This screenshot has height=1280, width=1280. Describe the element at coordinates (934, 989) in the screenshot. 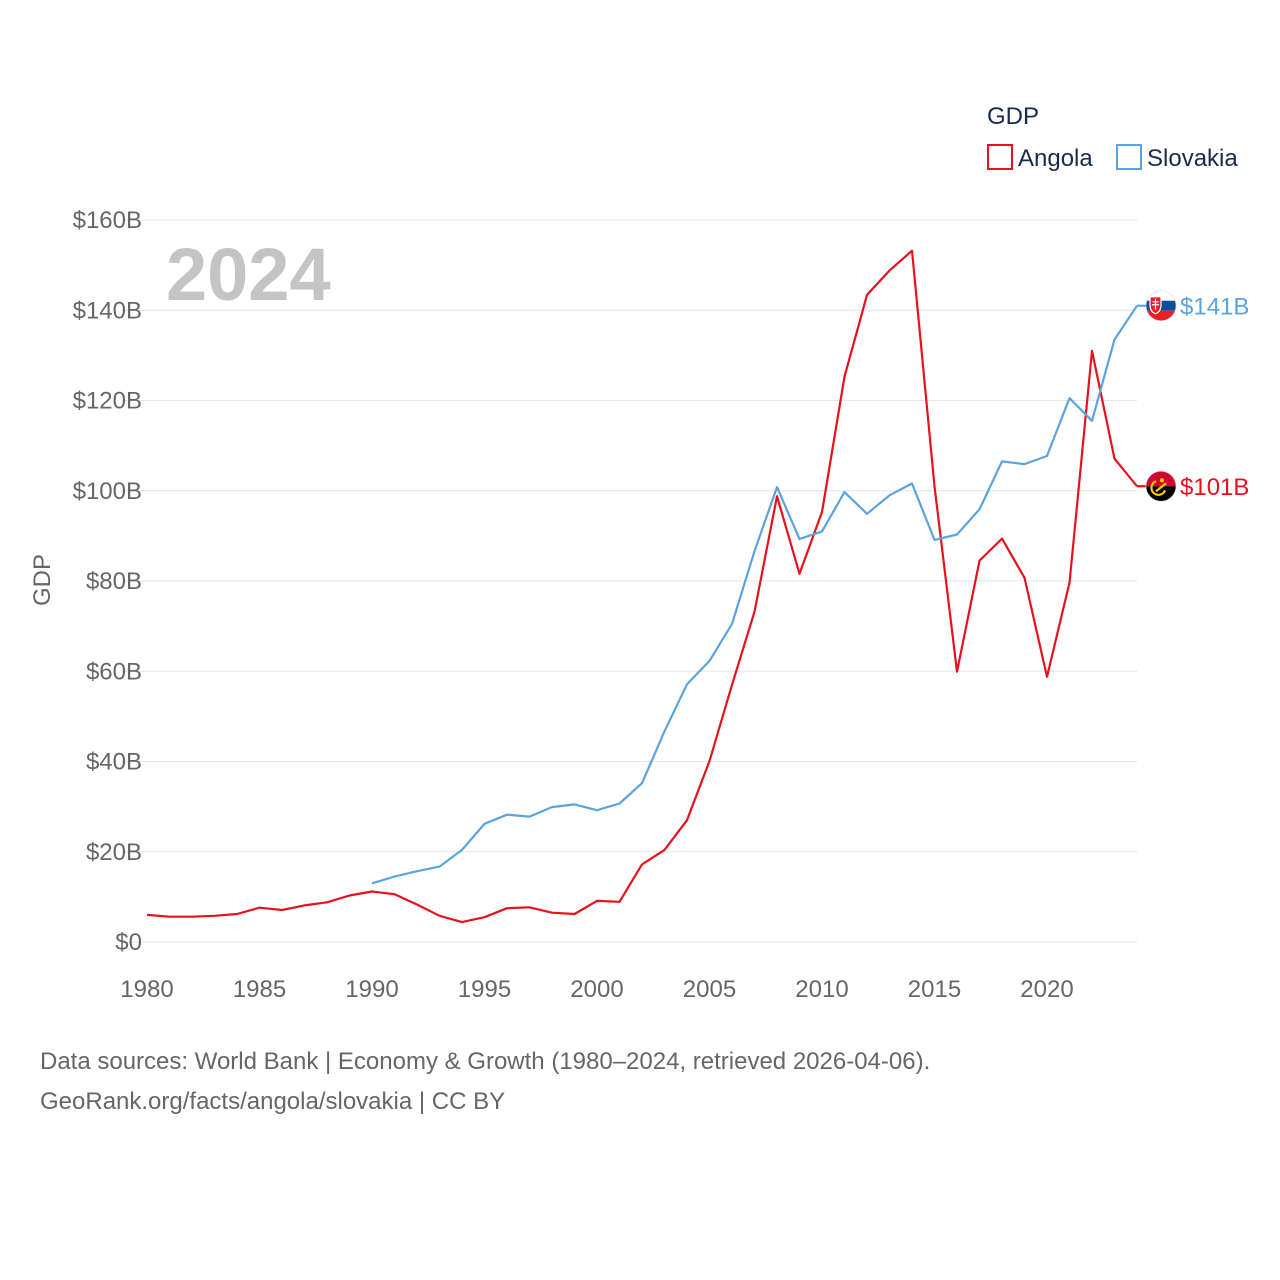

I see `x-tick-label: 2015` at that location.